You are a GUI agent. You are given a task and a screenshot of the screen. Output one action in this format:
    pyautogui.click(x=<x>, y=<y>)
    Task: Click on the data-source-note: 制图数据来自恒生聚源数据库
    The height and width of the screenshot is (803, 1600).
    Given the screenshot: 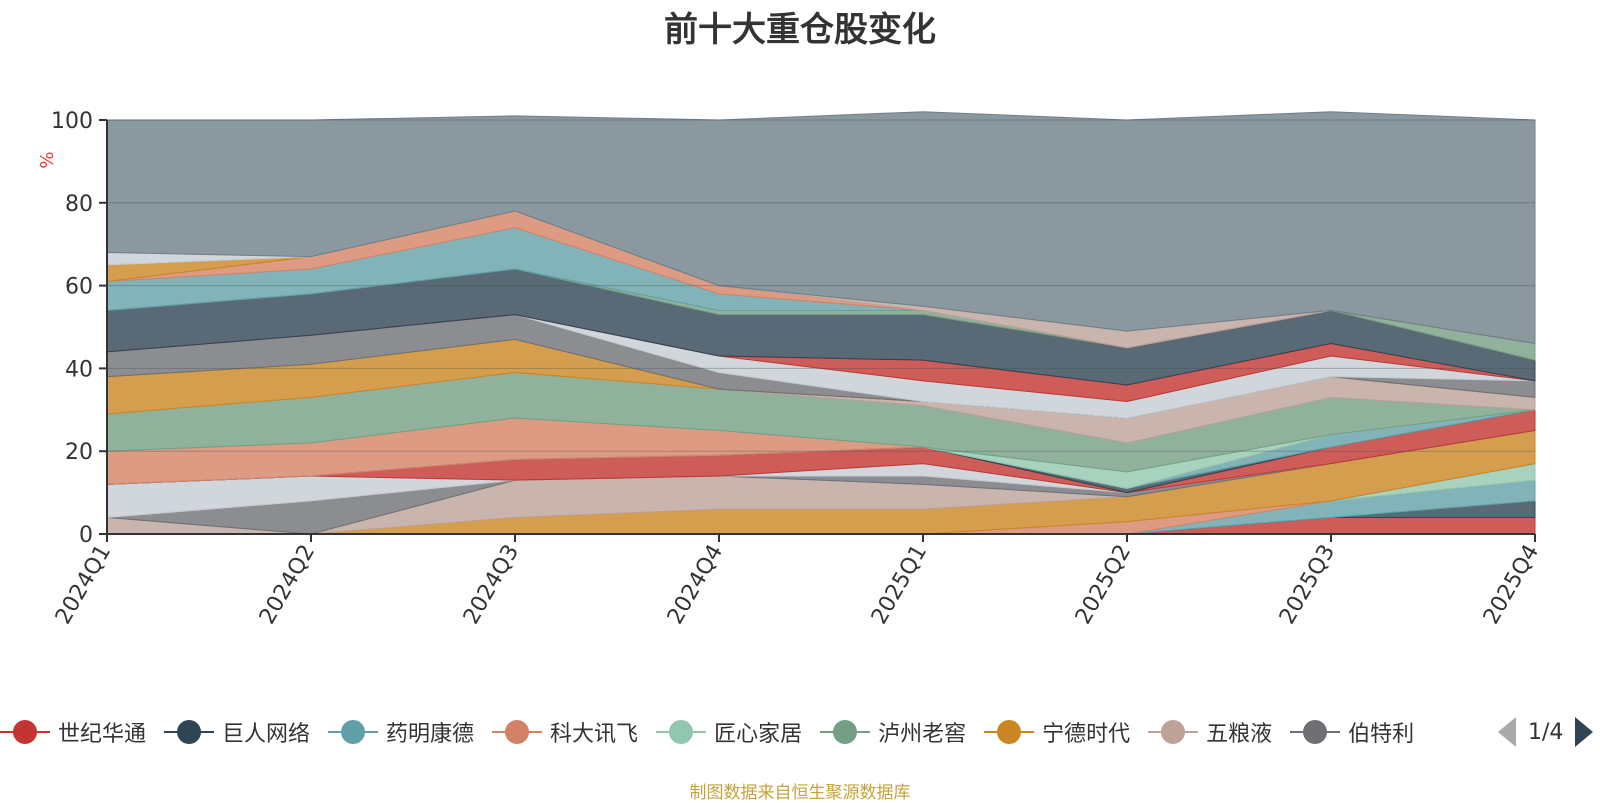 What is the action you would take?
    pyautogui.click(x=800, y=793)
    